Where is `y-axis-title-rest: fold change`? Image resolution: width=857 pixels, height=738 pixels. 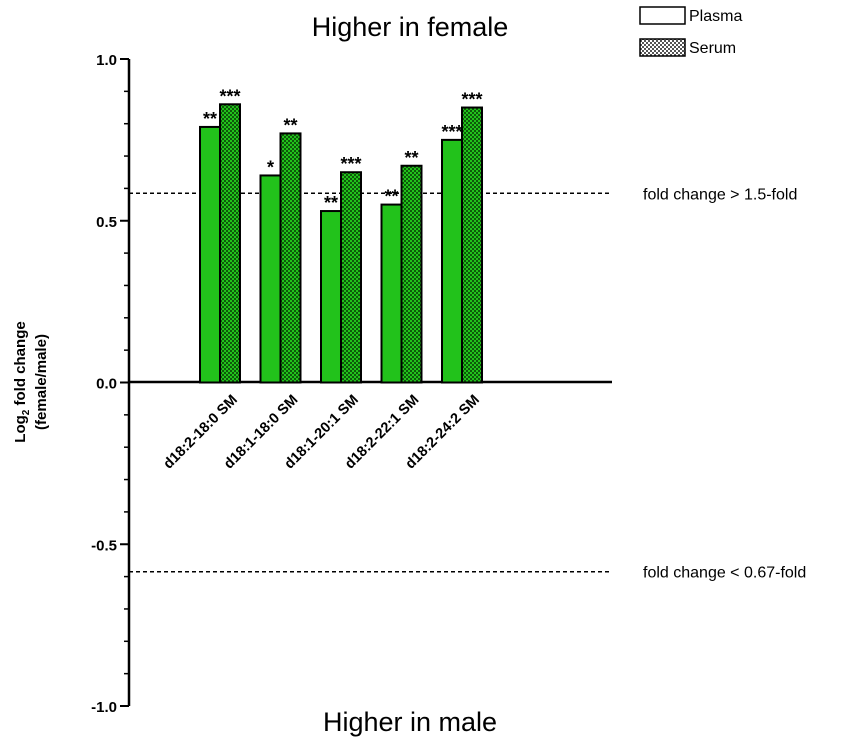
y-axis-title-rest: fold change is located at coordinates (20, 365).